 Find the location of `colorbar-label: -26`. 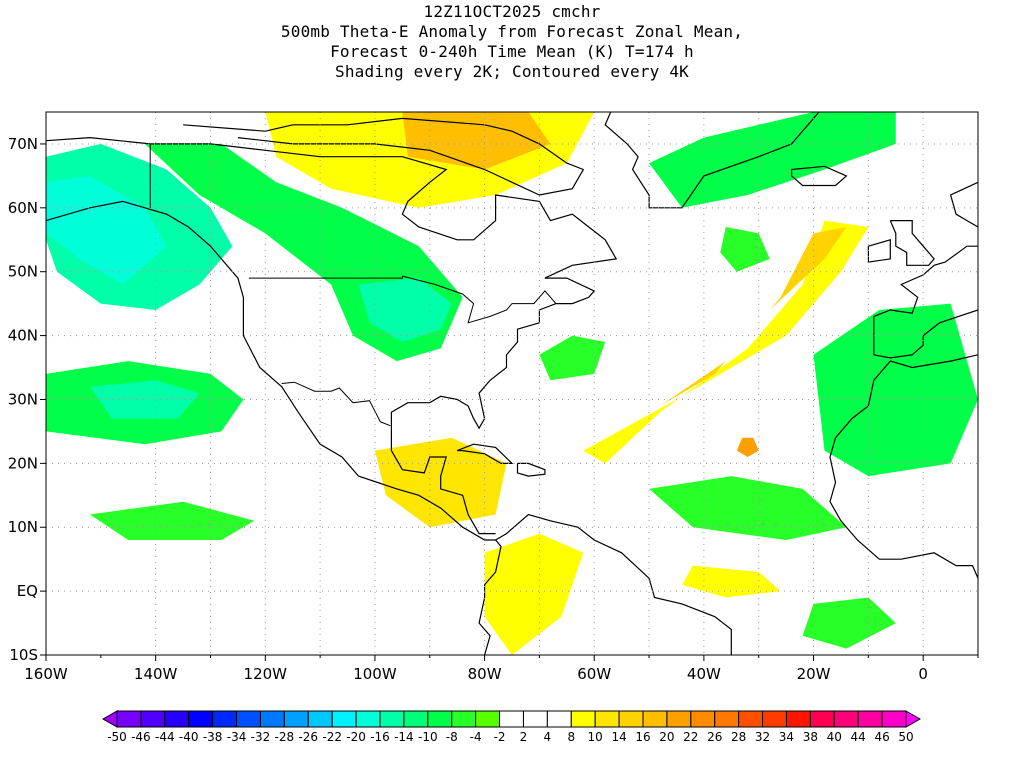

colorbar-label: -26 is located at coordinates (308, 737).